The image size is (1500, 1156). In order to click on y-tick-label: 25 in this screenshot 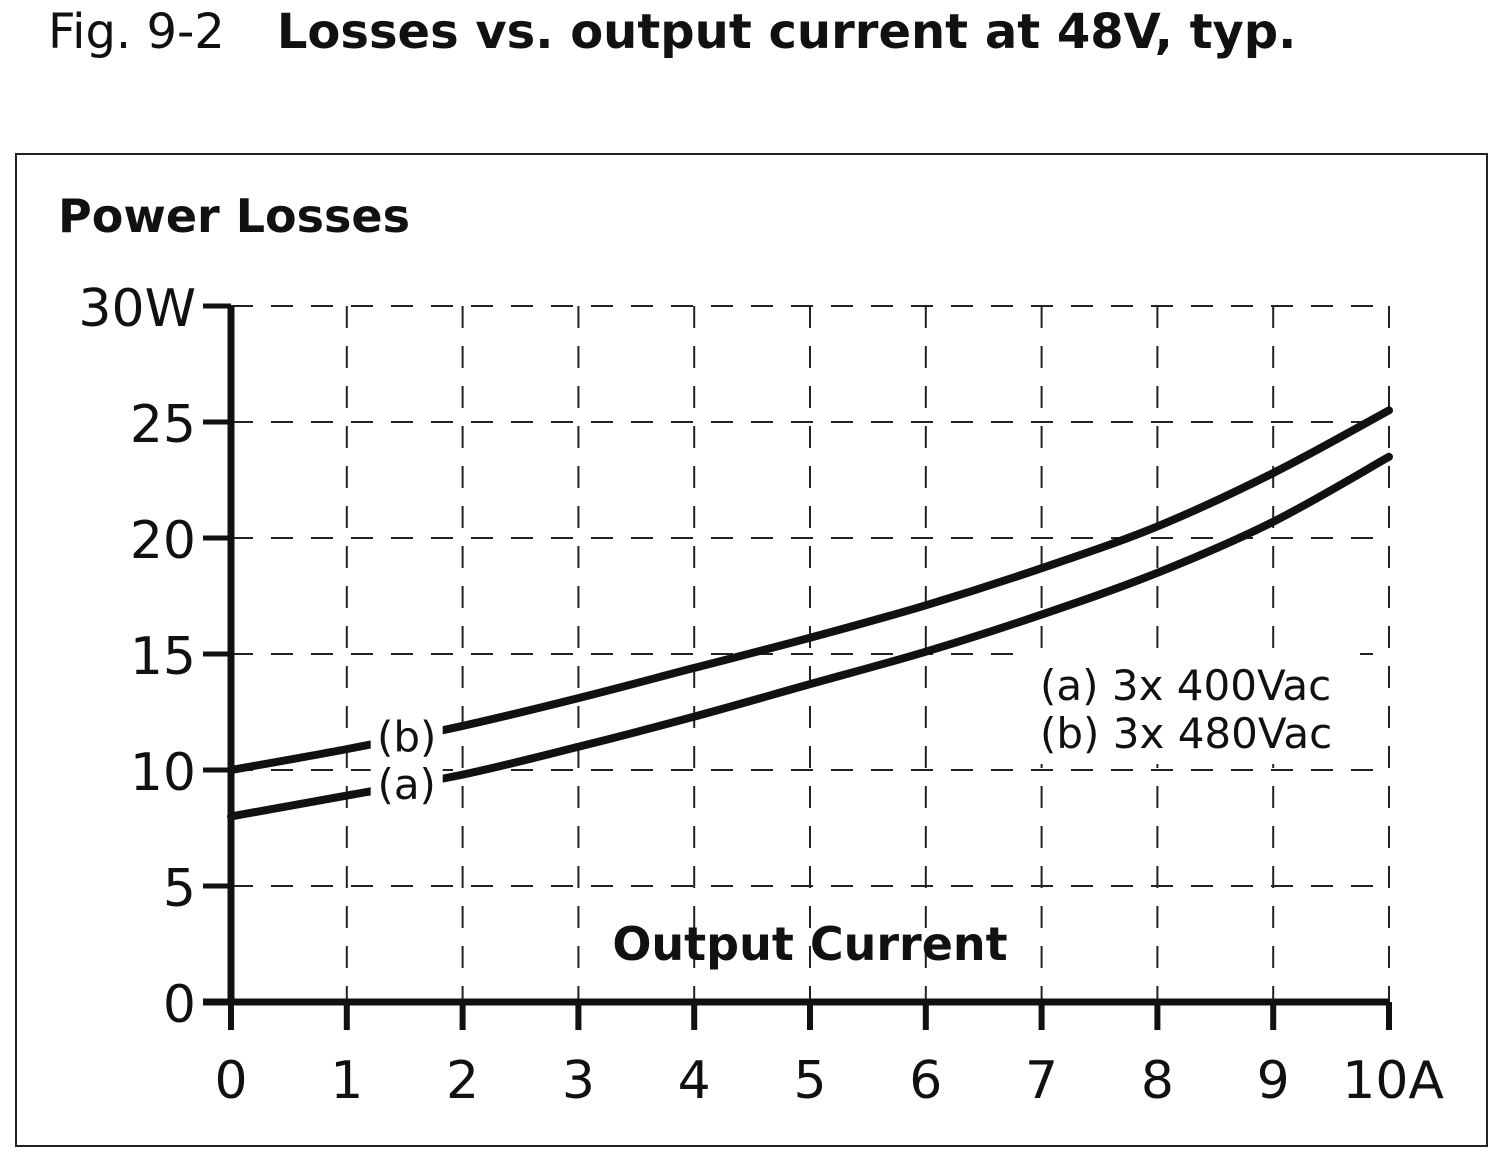, I will do `click(163, 425)`.